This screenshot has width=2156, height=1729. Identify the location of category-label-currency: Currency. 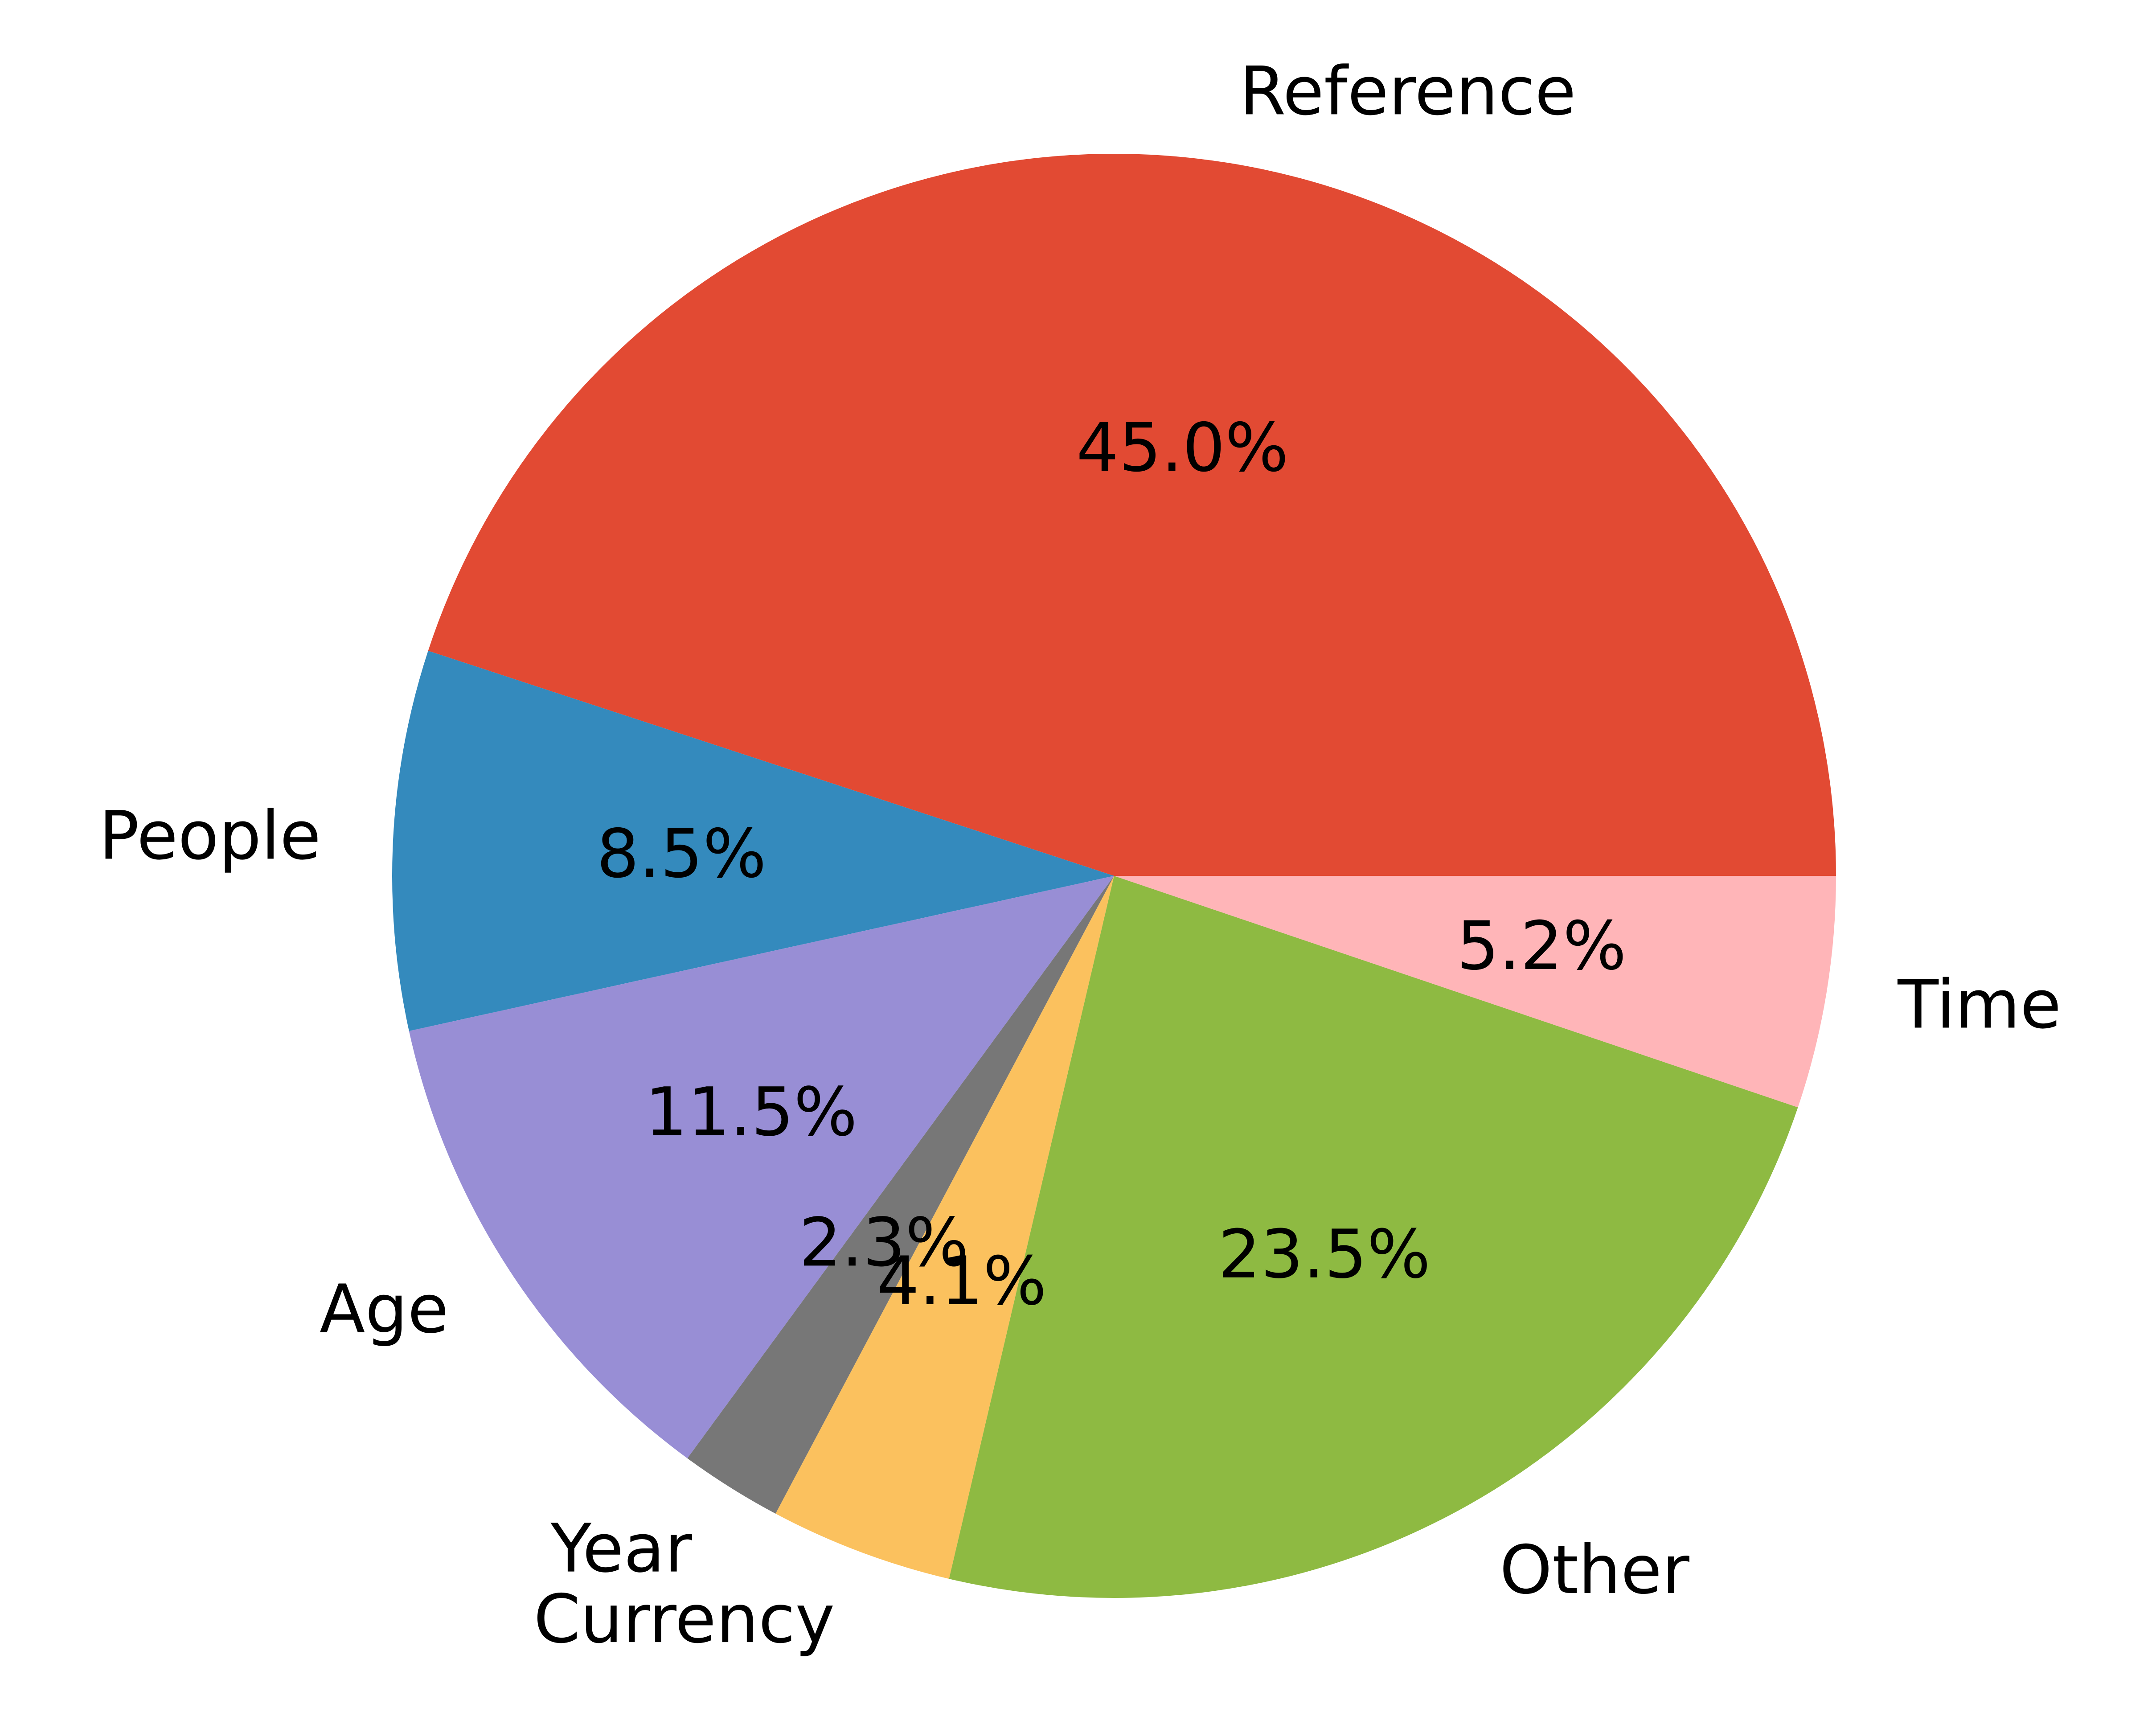
(685, 1619).